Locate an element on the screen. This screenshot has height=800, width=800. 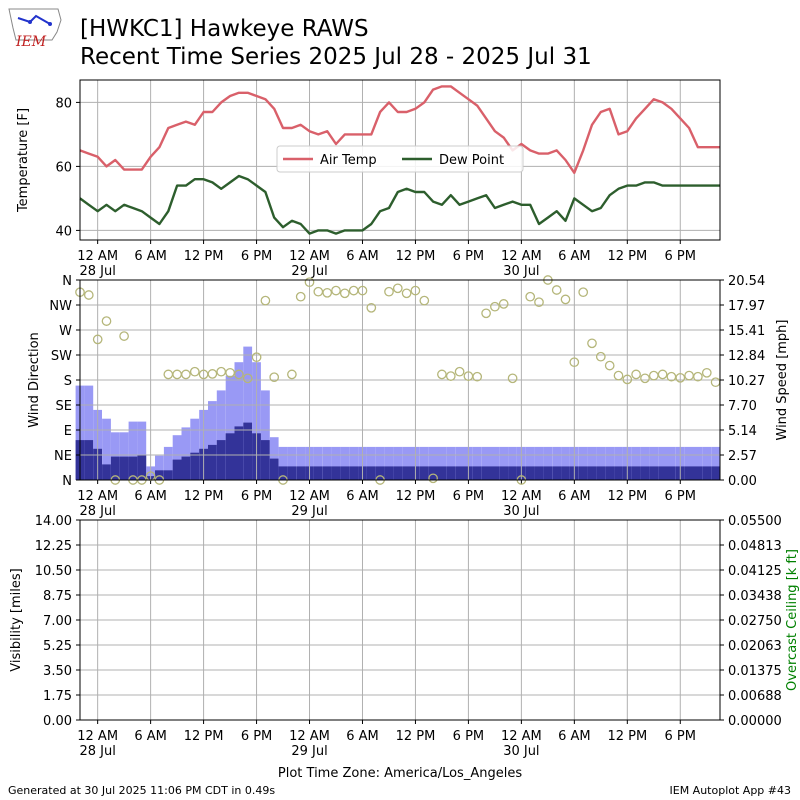
dew-point-line is located at coordinates (399, 204).